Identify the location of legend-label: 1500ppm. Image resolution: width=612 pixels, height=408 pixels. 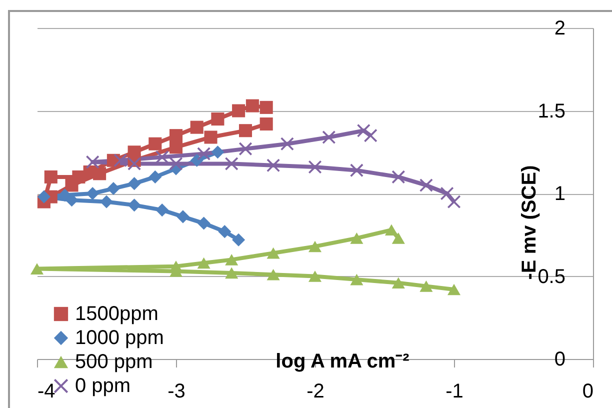
(116, 314).